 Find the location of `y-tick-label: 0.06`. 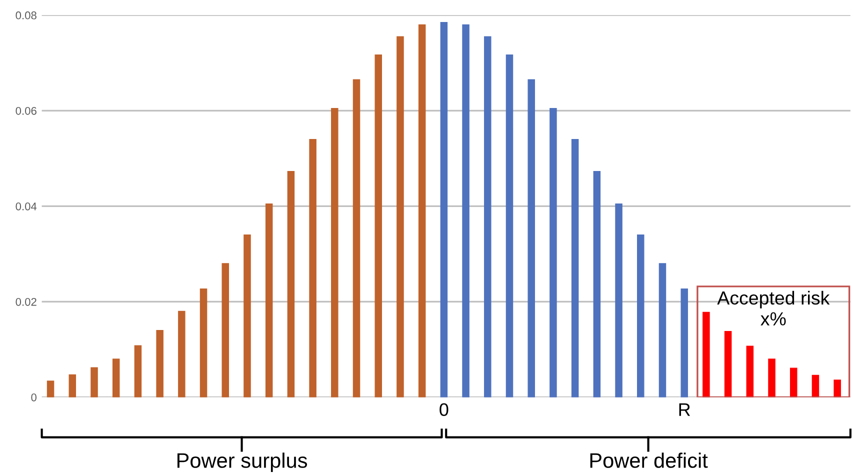

y-tick-label: 0.06 is located at coordinates (26, 110).